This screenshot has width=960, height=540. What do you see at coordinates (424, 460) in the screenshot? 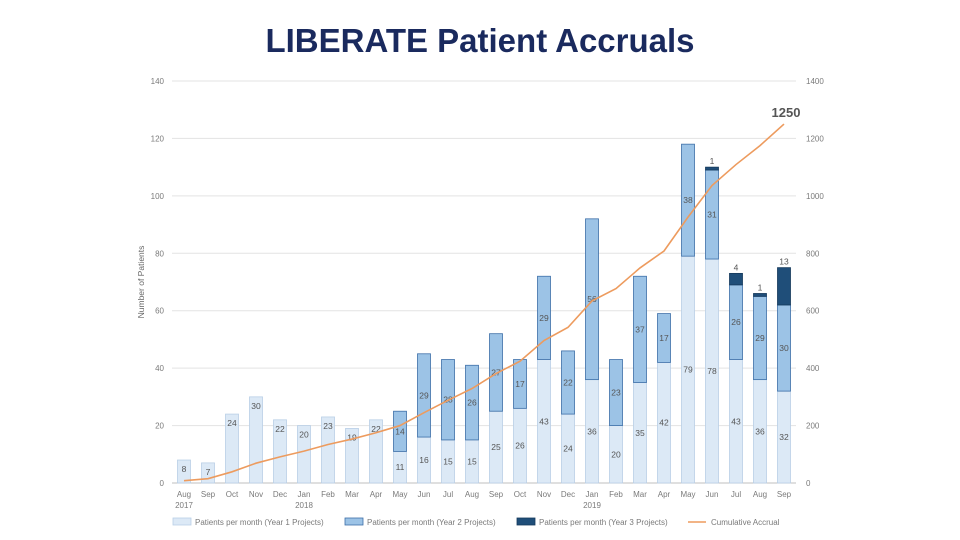
I see `bar-data-label: 16` at bounding box center [424, 460].